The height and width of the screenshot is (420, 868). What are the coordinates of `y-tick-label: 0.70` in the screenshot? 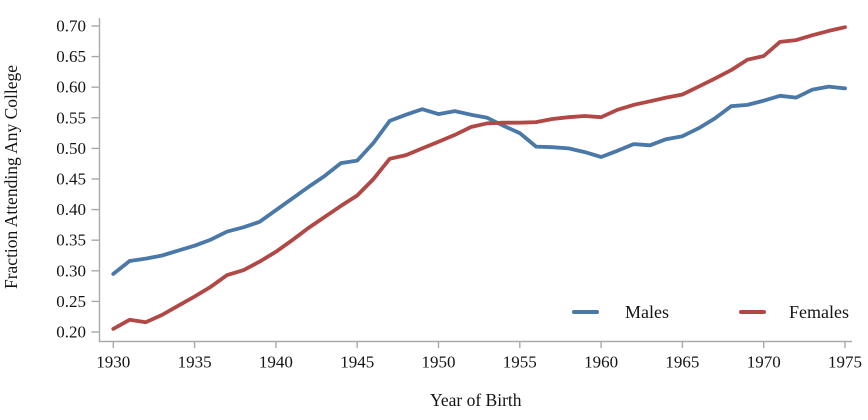 It's located at (71, 26).